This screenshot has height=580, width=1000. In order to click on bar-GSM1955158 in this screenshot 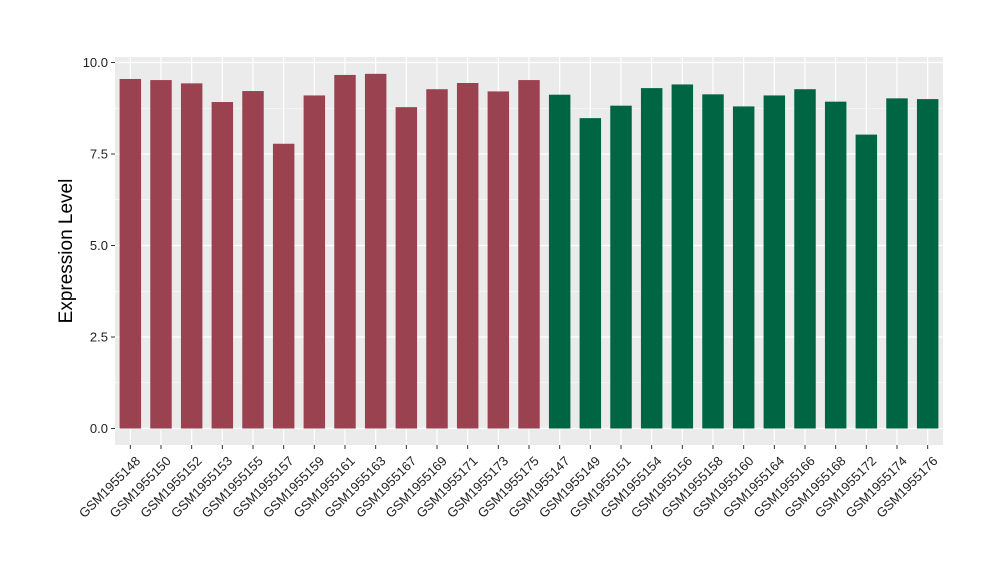, I will do `click(713, 261)`.